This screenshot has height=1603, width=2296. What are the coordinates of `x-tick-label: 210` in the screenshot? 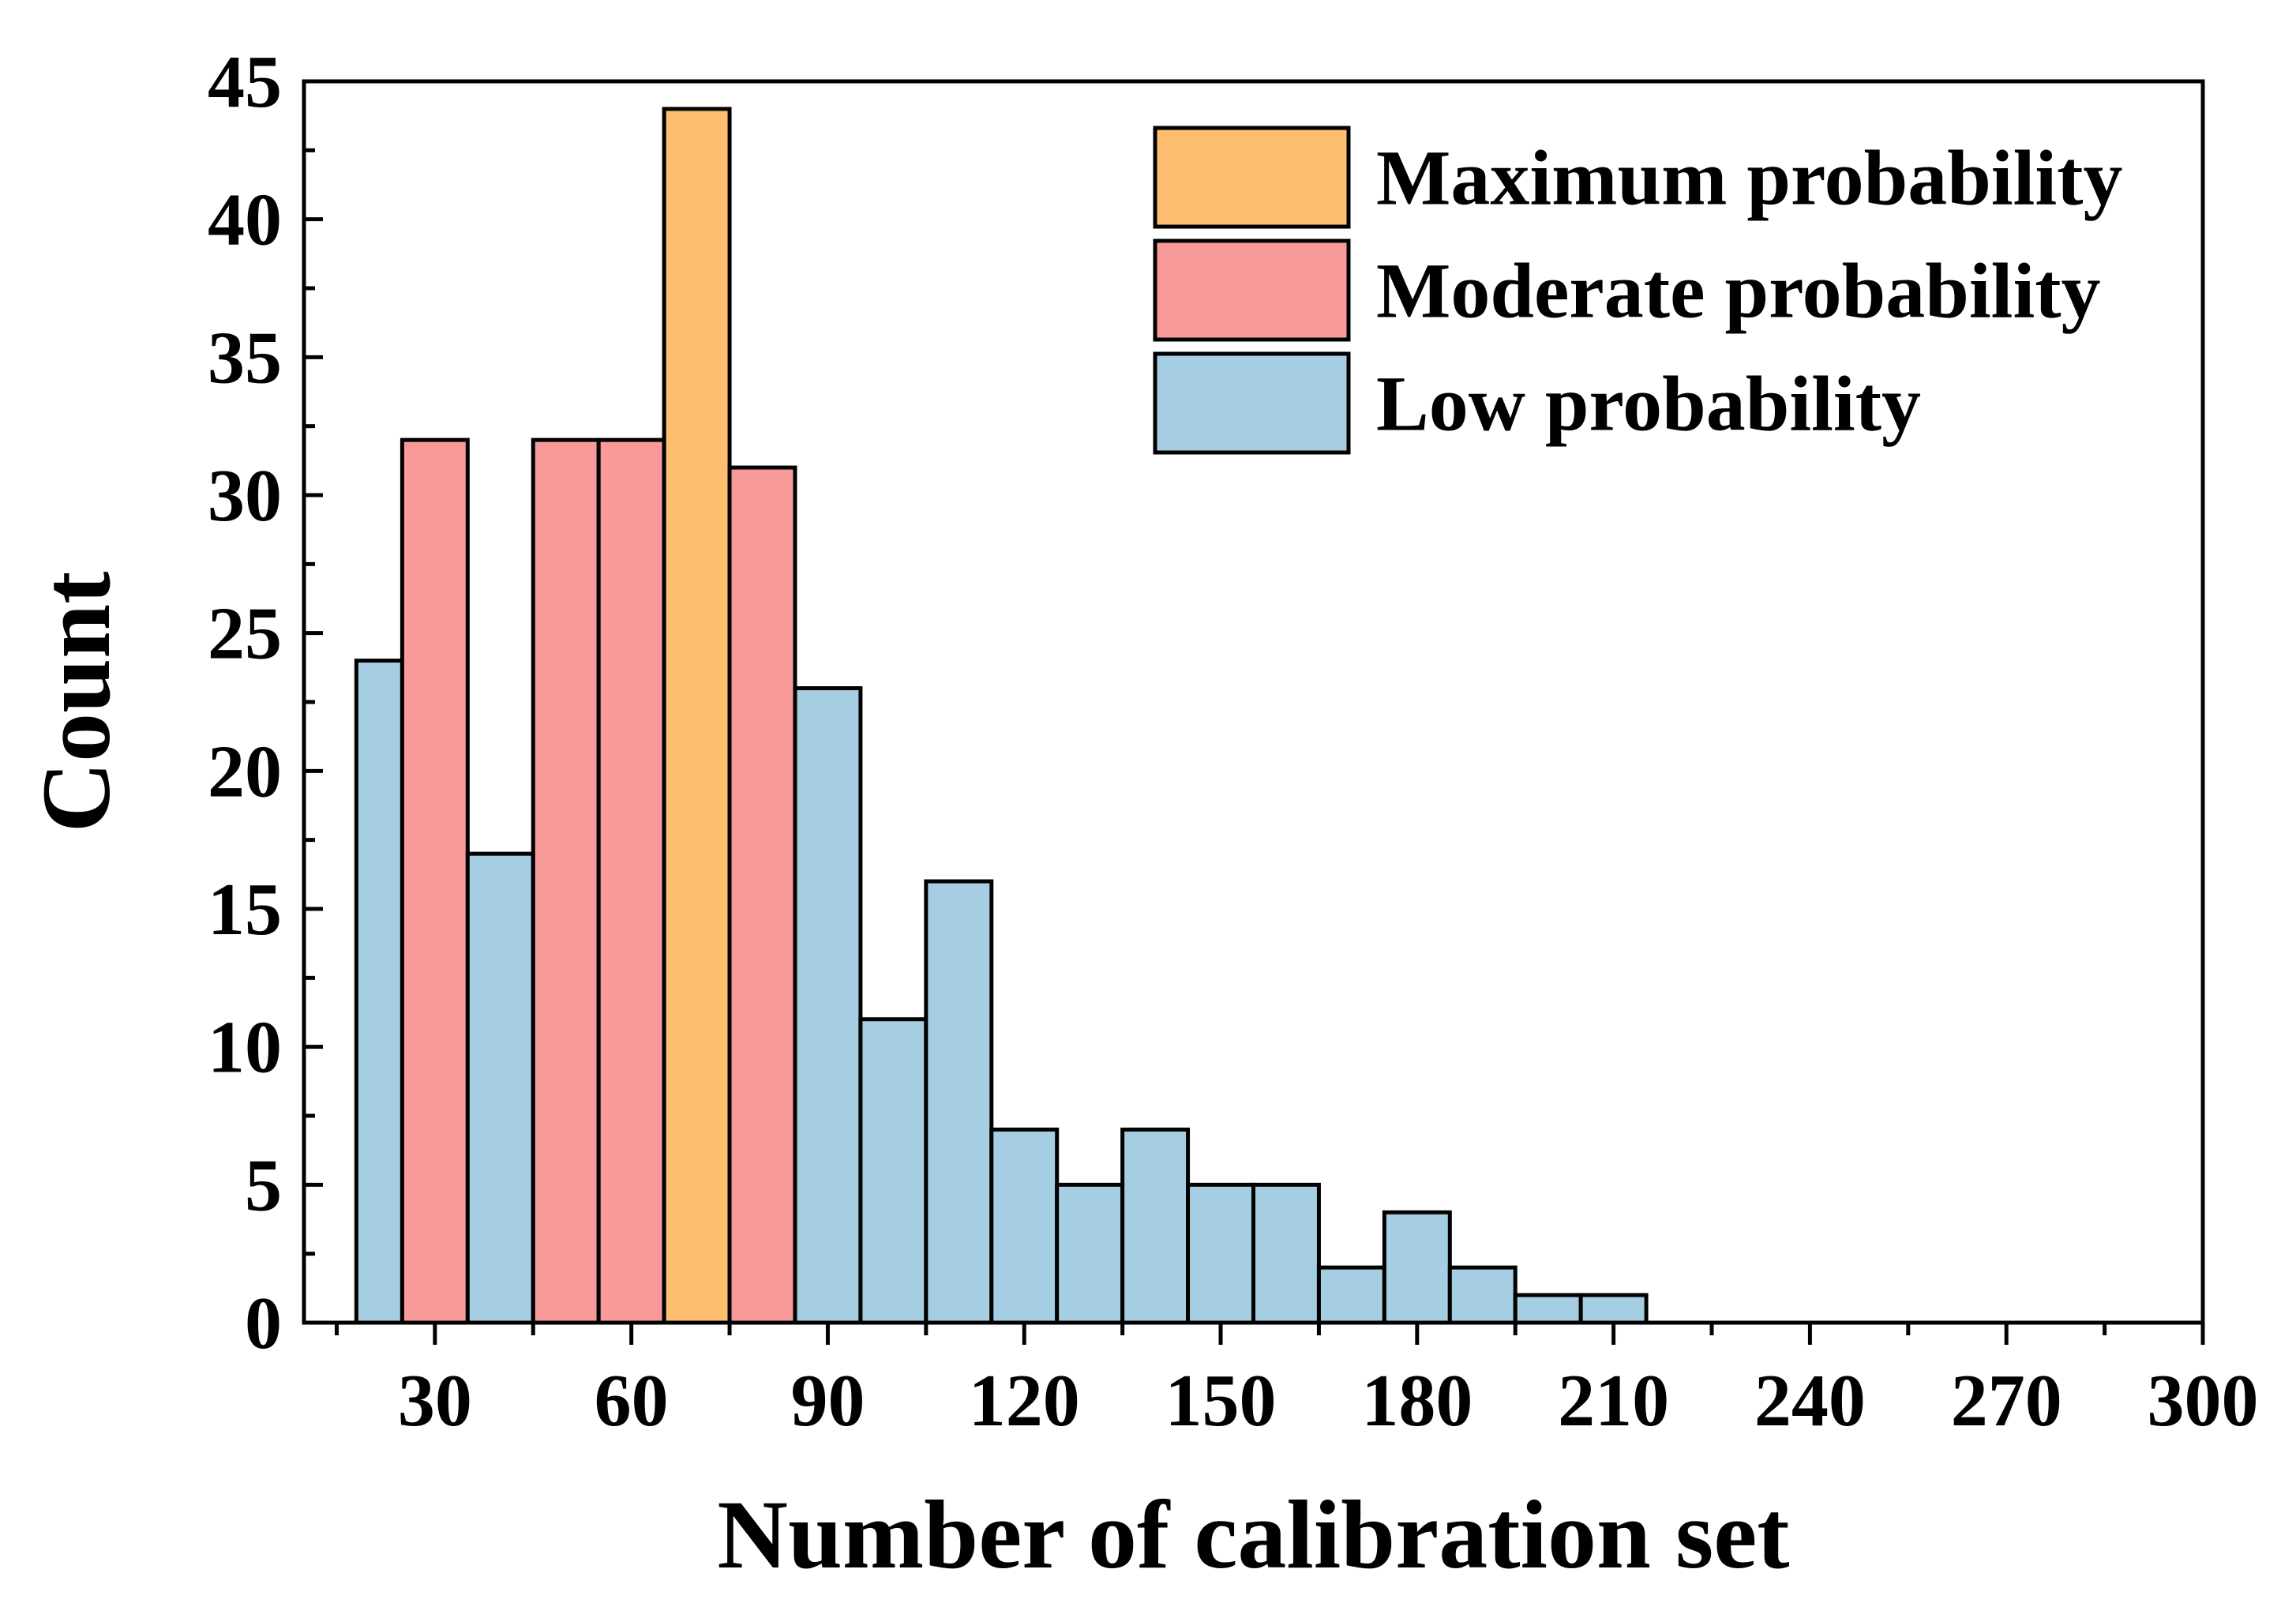 It's located at (1613, 1401).